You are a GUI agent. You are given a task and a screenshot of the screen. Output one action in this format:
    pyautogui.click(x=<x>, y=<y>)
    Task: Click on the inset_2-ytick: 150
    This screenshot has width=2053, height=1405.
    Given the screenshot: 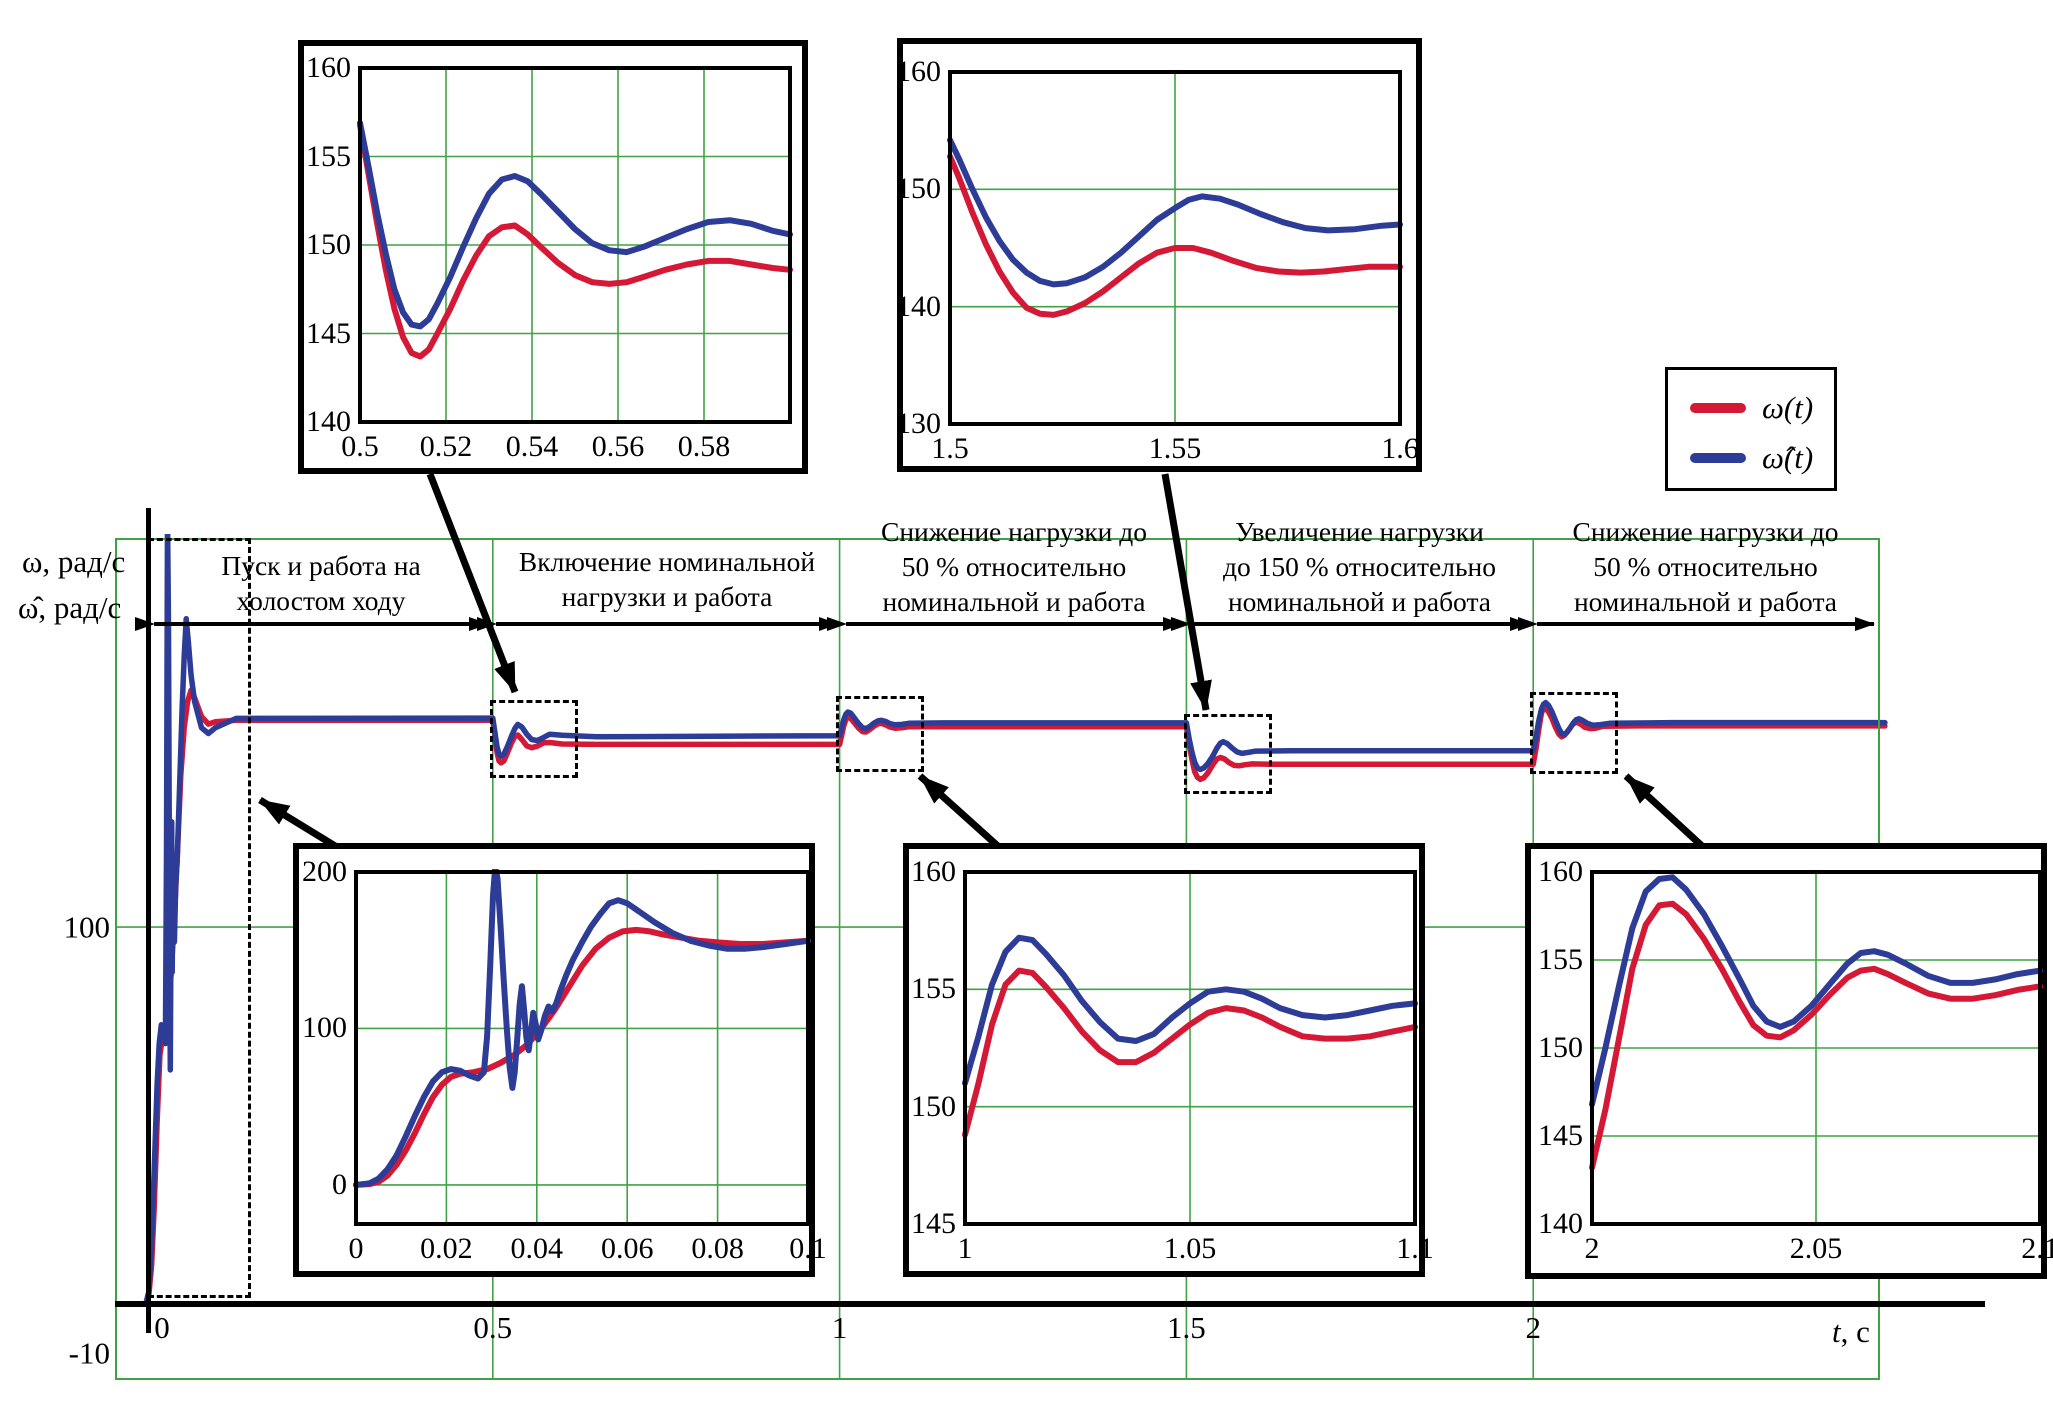 What is the action you would take?
    pyautogui.click(x=1560, y=1047)
    